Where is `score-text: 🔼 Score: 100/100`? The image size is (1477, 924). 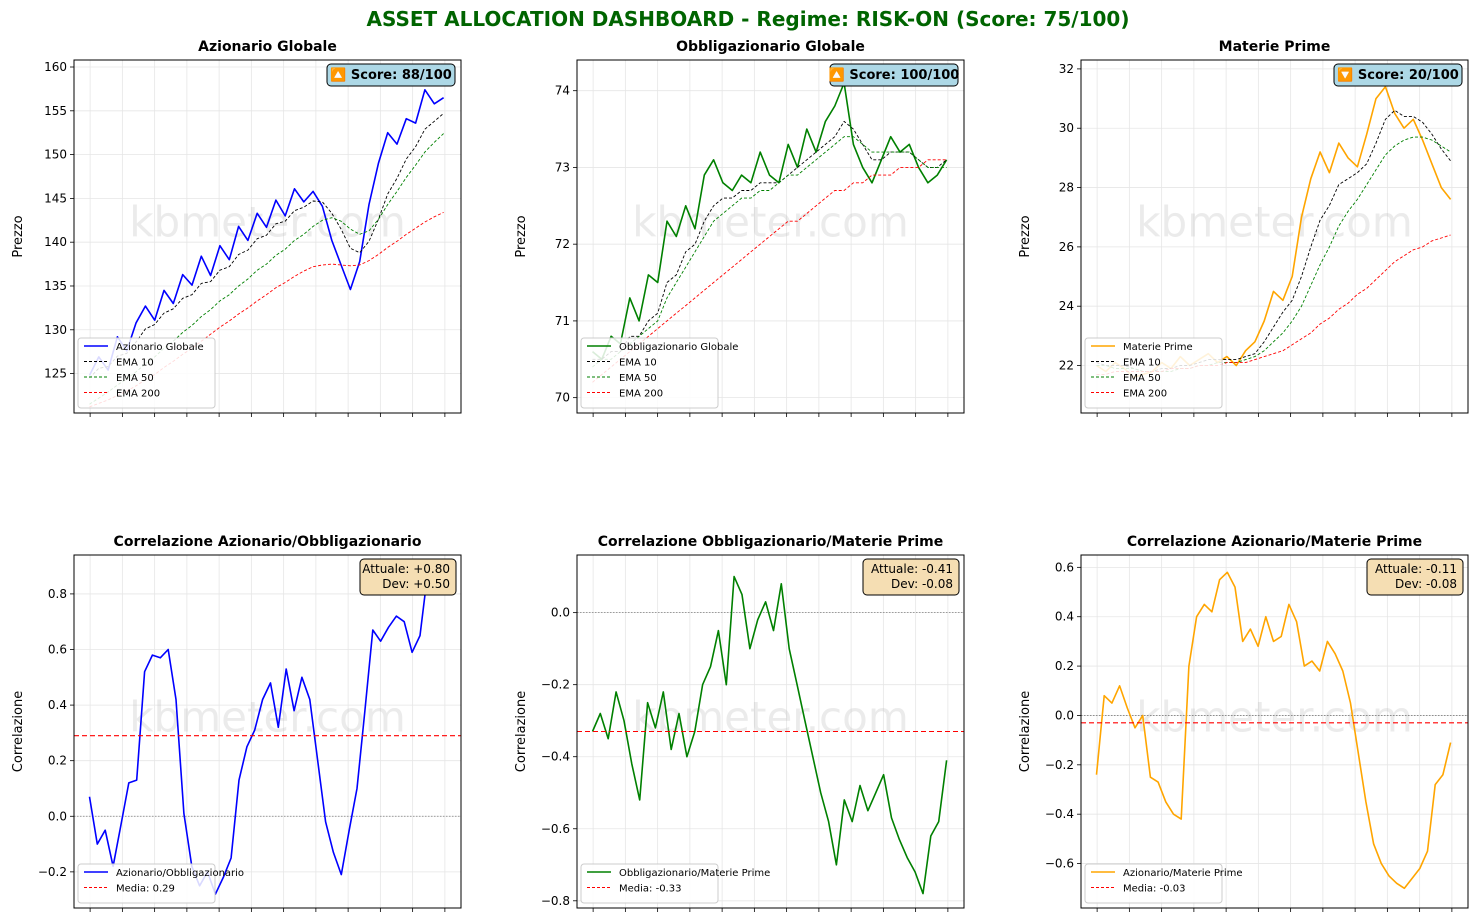
score-text: 🔼 Score: 100/100 is located at coordinates (894, 75).